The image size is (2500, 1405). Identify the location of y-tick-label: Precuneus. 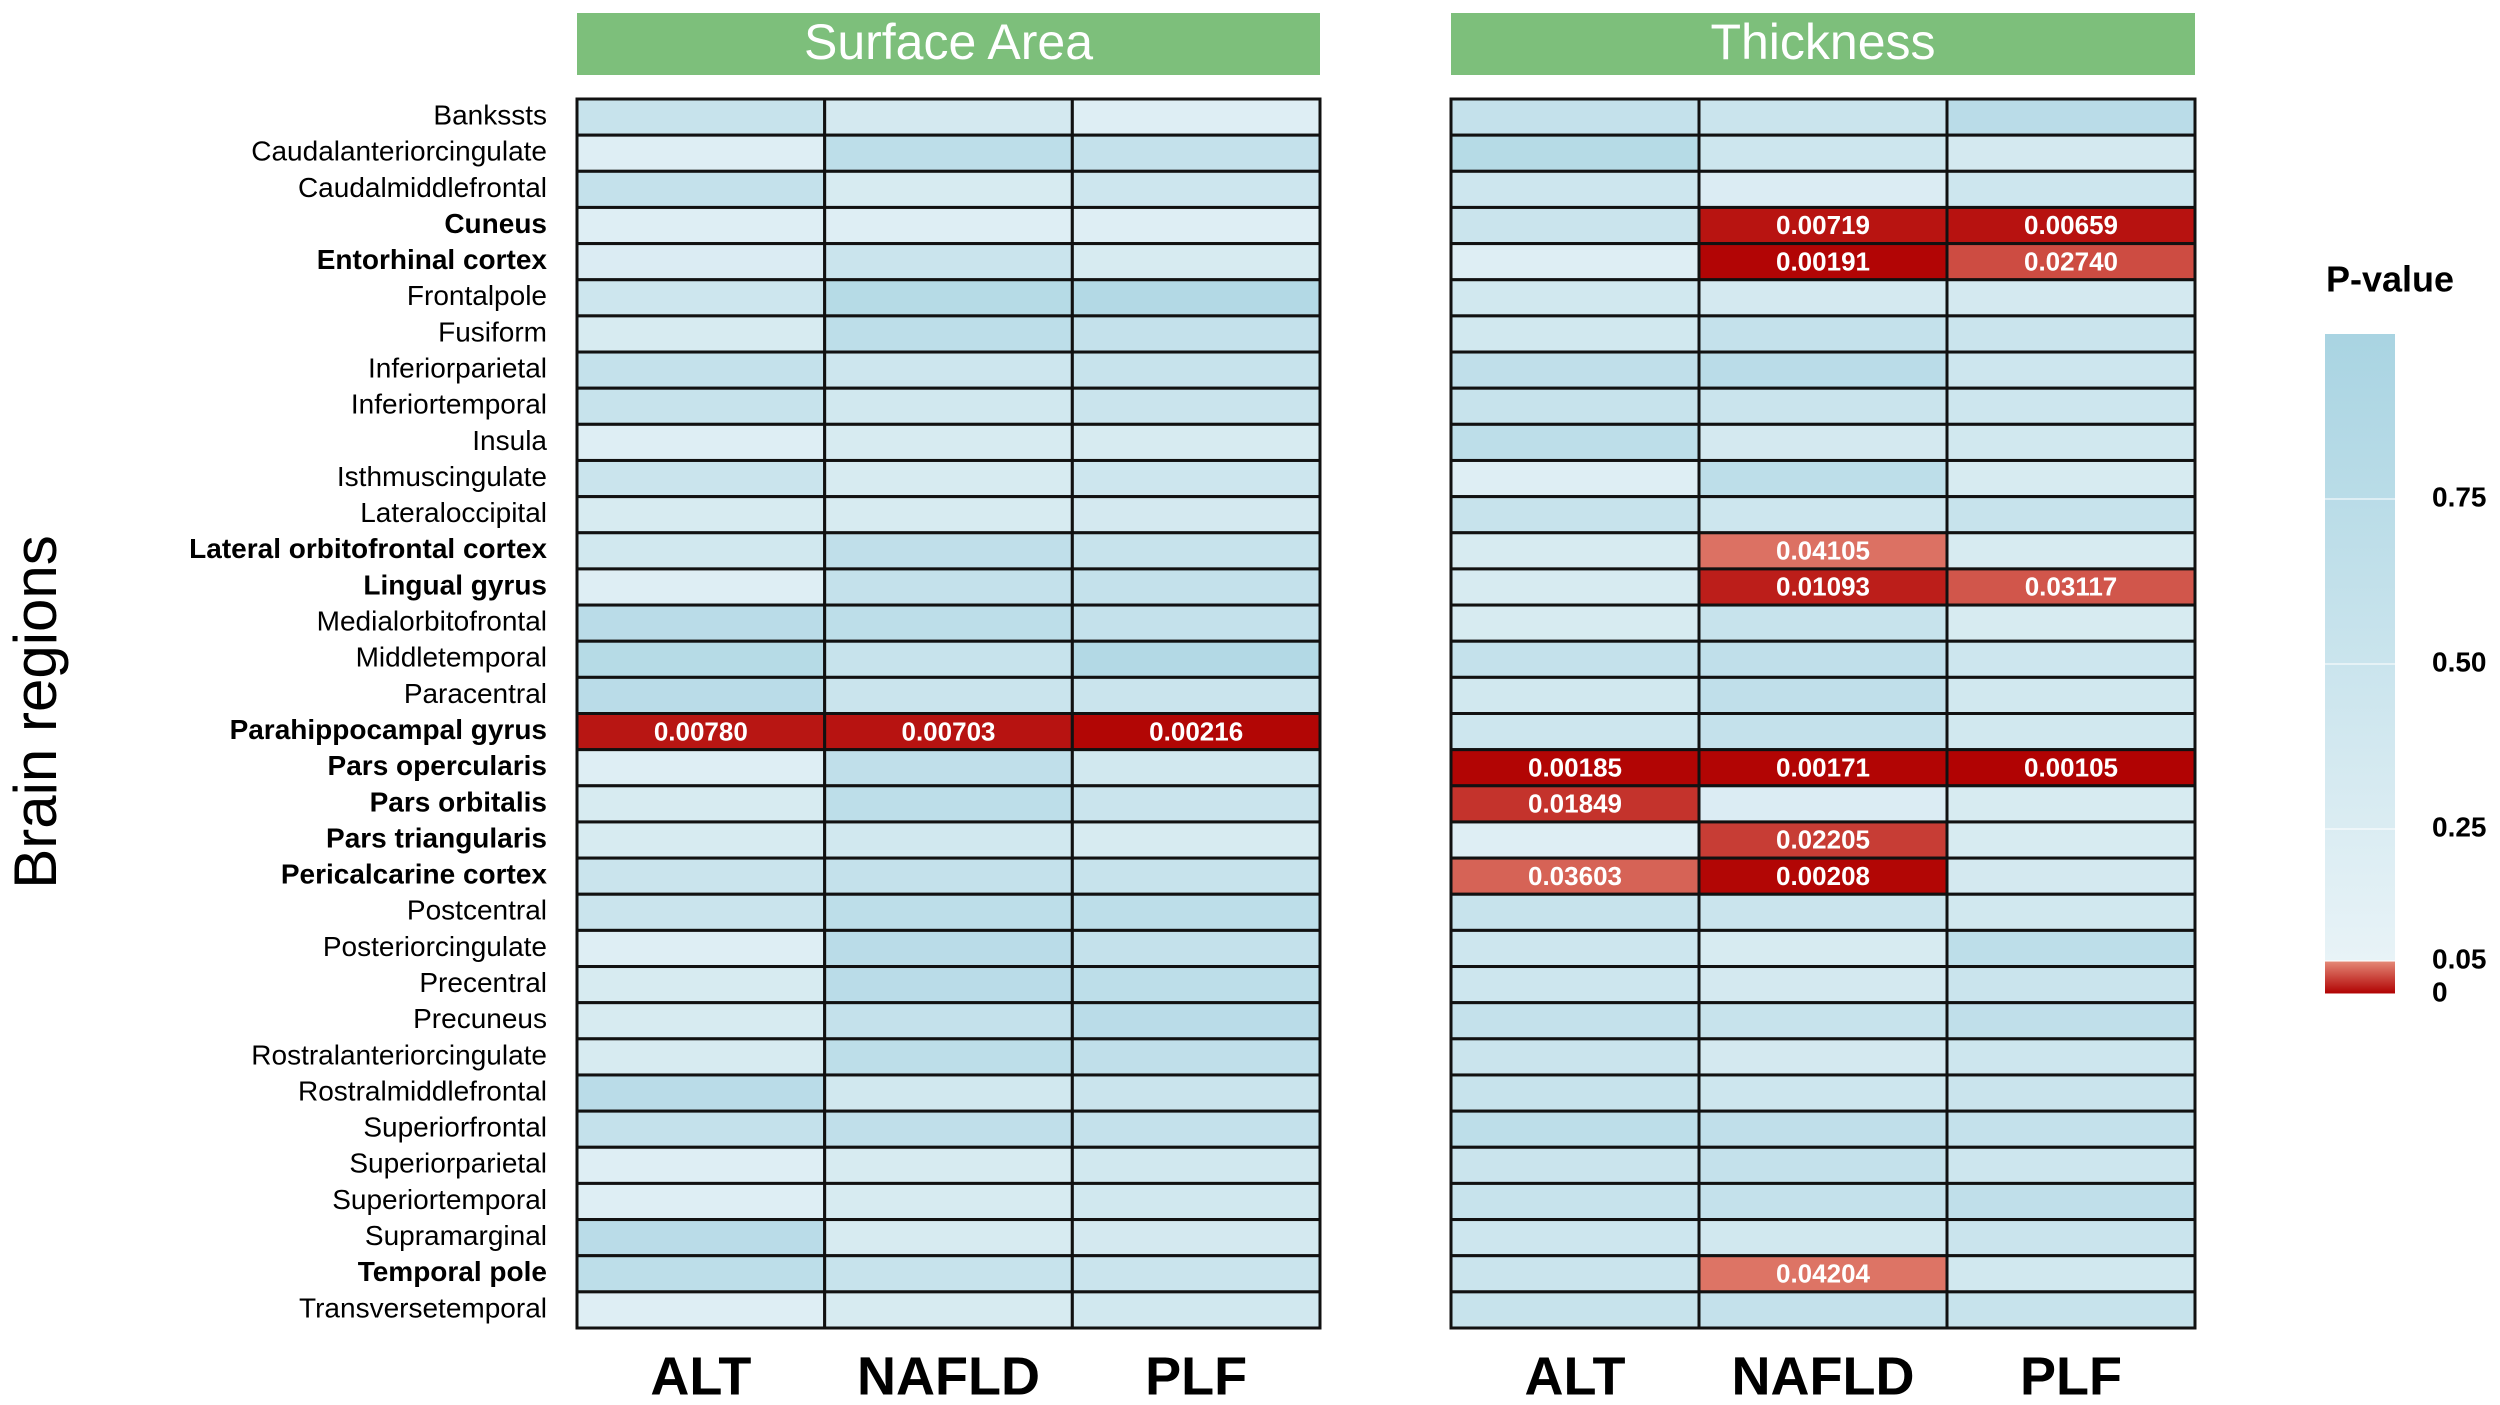
(480, 1018).